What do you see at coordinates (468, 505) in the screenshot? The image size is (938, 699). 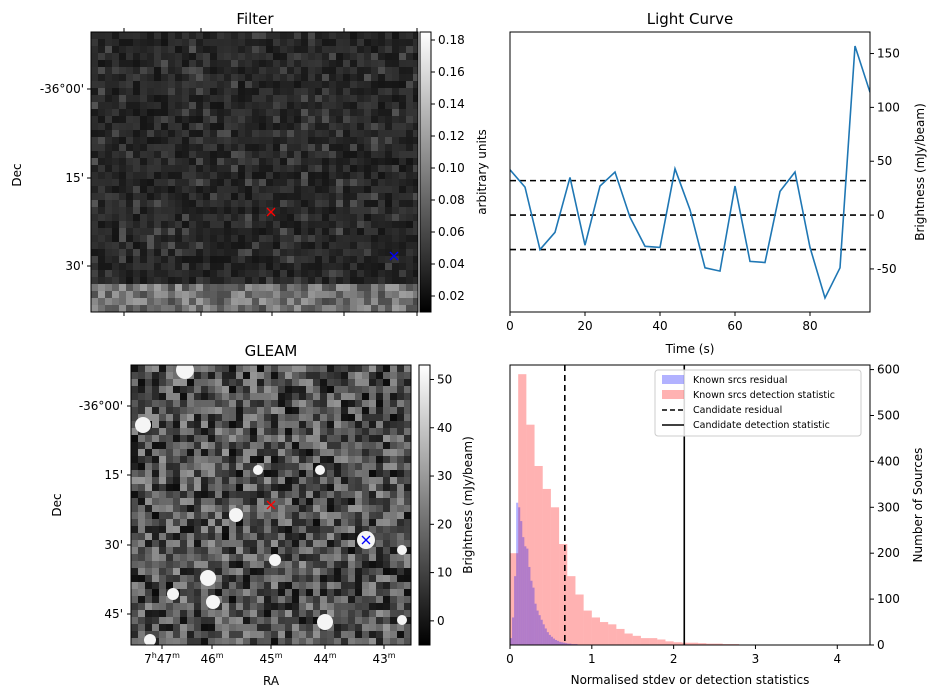 I see `gleam-colorbar-label: Brightness (mJy/beam)` at bounding box center [468, 505].